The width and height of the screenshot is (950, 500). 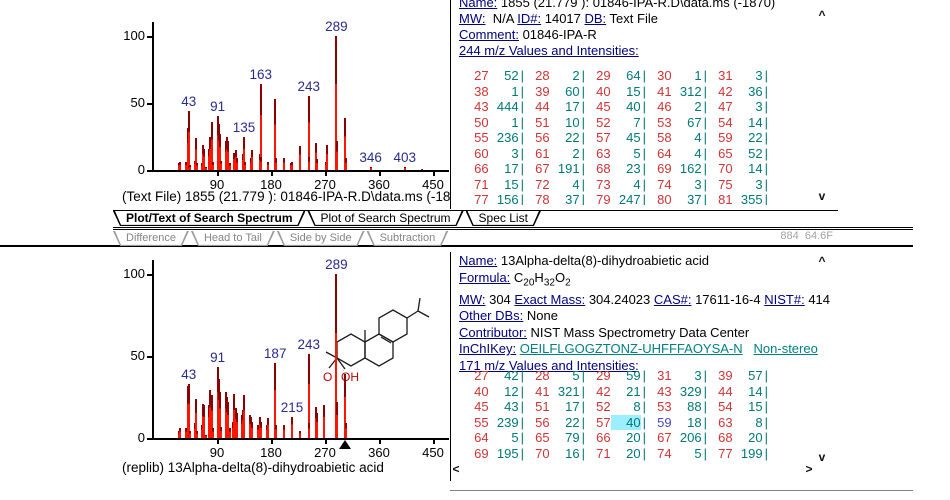 What do you see at coordinates (481, 168) in the screenshot?
I see `mz-cell: 66` at bounding box center [481, 168].